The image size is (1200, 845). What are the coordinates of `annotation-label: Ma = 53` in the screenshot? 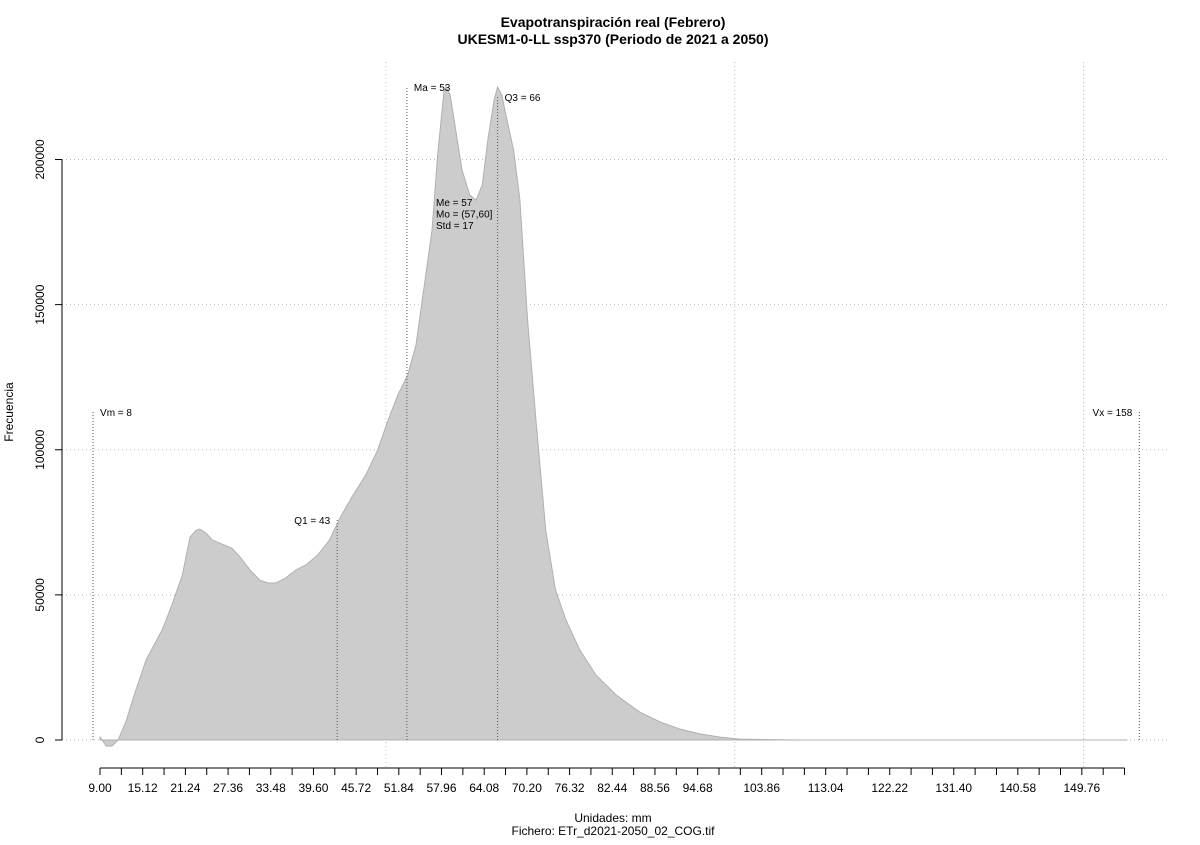 It's located at (432, 88).